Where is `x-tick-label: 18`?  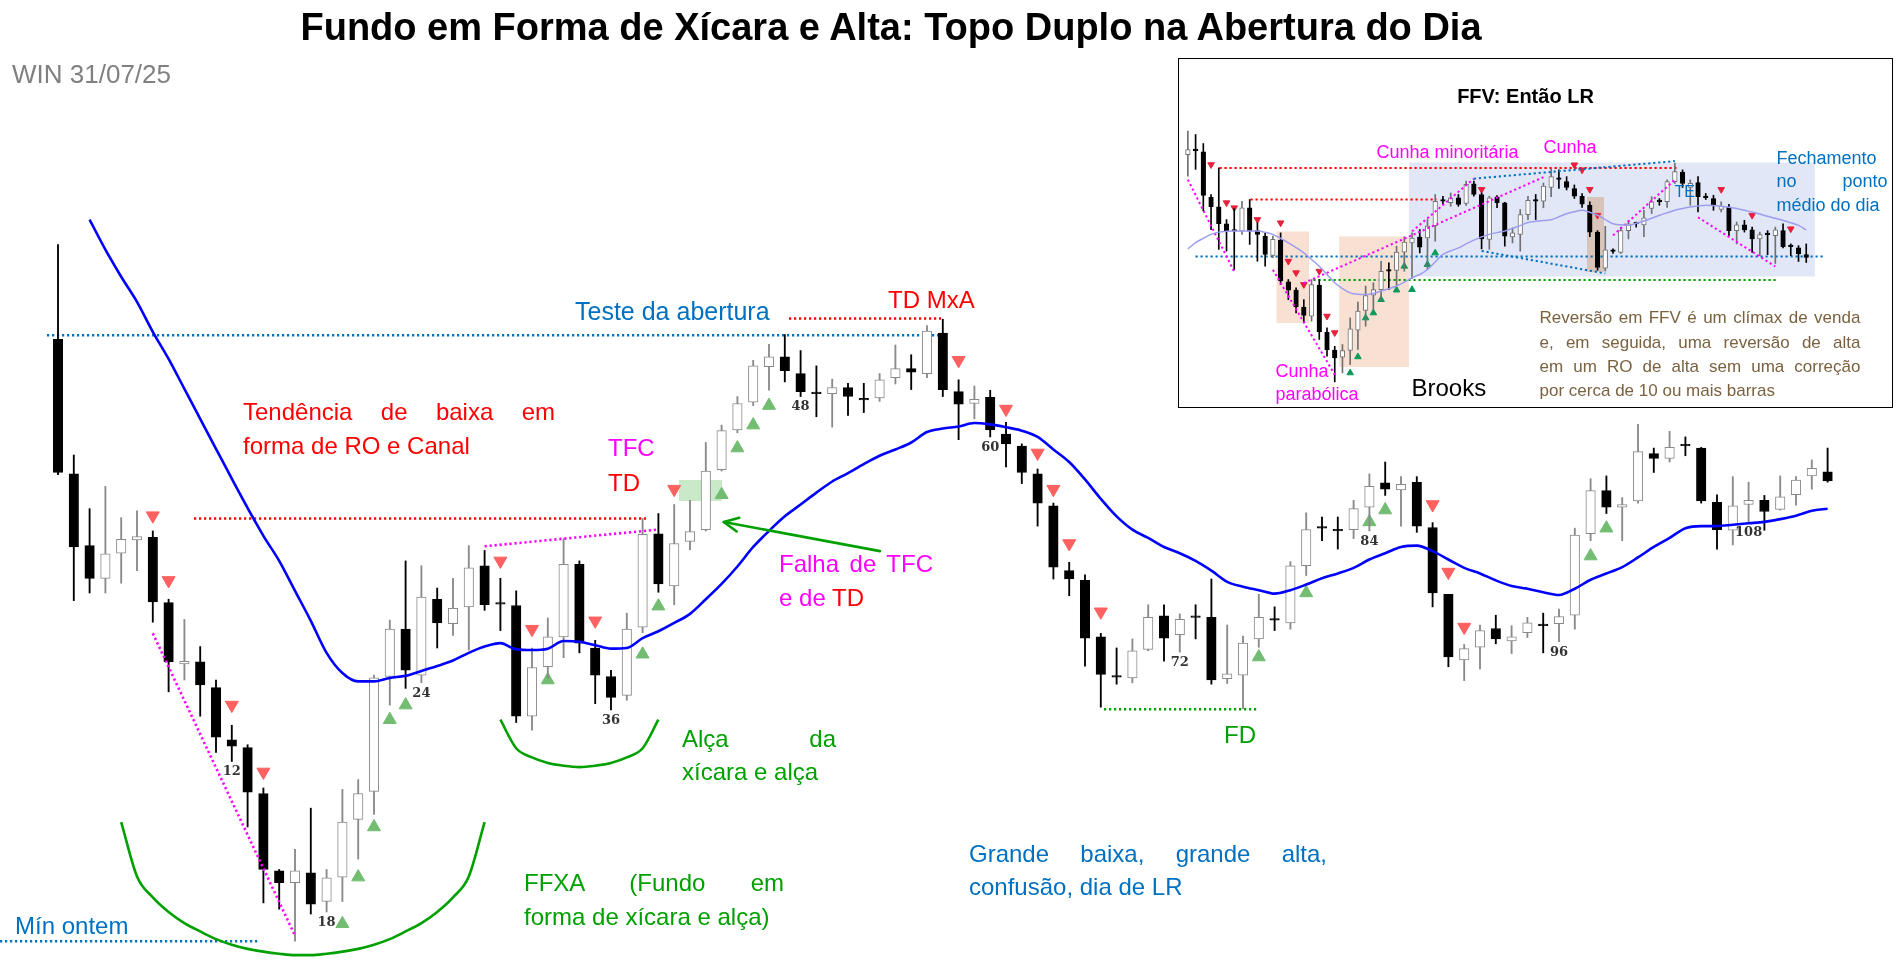
x-tick-label: 18 is located at coordinates (326, 921).